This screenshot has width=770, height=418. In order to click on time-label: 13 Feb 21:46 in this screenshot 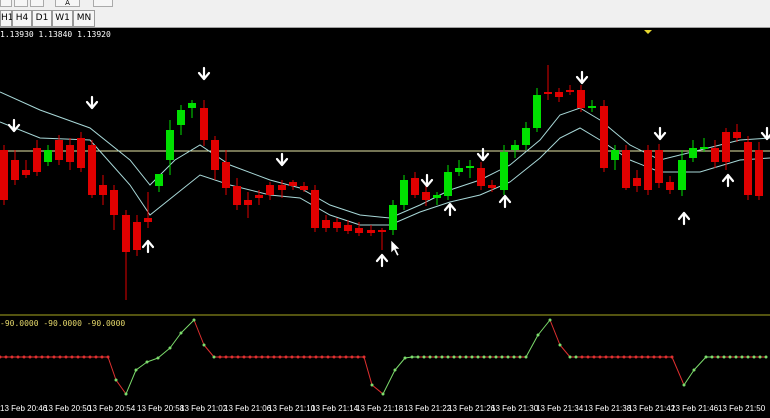, I will do `click(695, 408)`.